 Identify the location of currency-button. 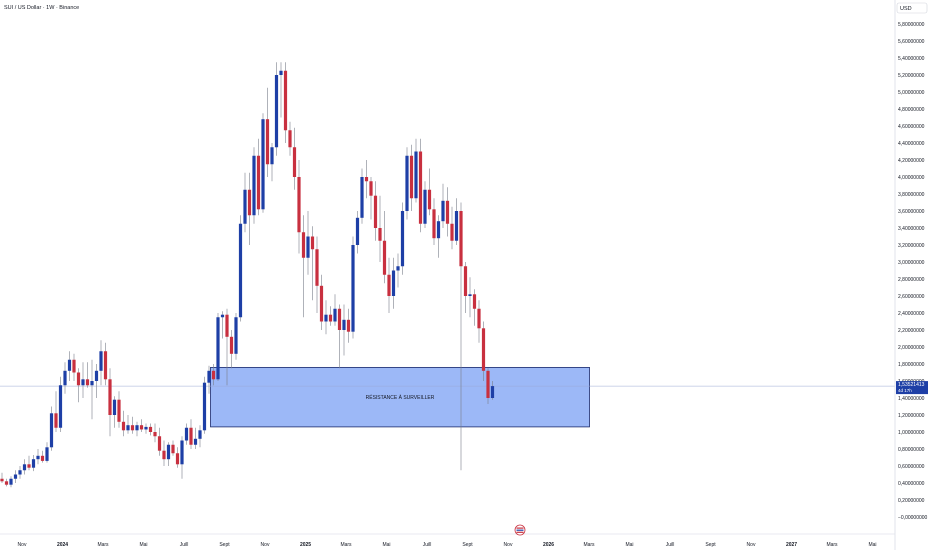
(912, 8).